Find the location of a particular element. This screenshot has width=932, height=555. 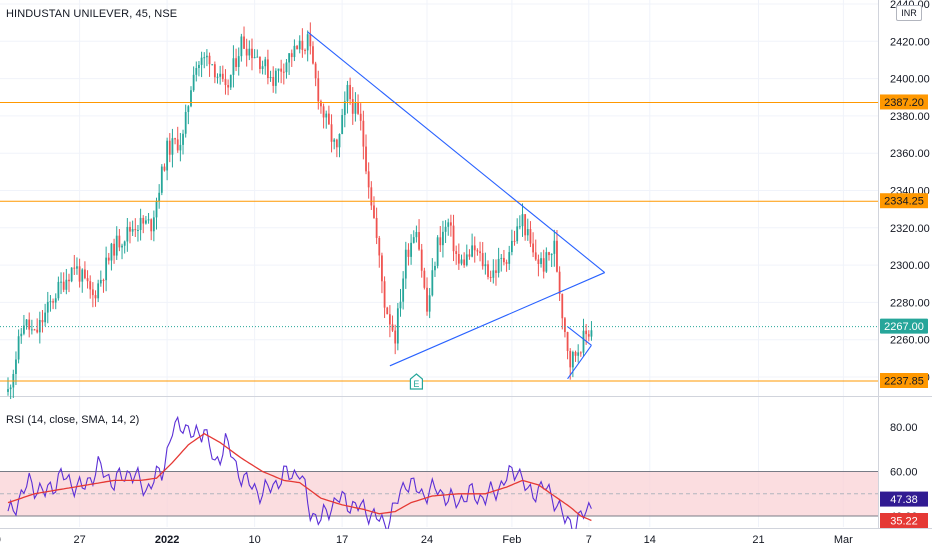

time-tick-label: 7 is located at coordinates (589, 540).